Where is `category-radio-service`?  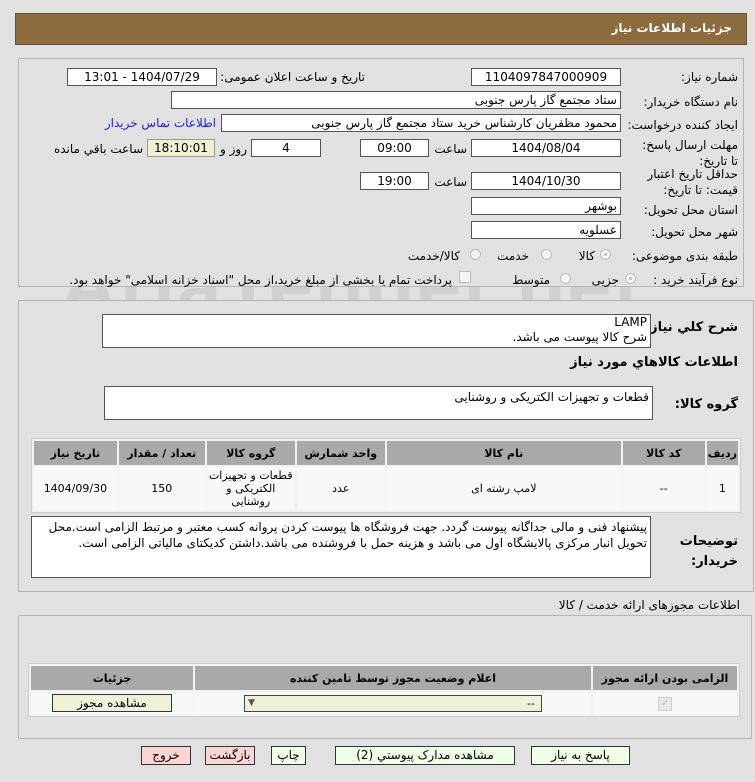 category-radio-service is located at coordinates (546, 254).